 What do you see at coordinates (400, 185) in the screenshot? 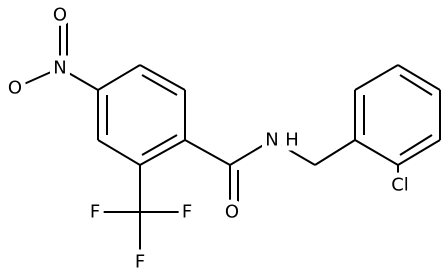
I see `atom-label: Cl` at bounding box center [400, 185].